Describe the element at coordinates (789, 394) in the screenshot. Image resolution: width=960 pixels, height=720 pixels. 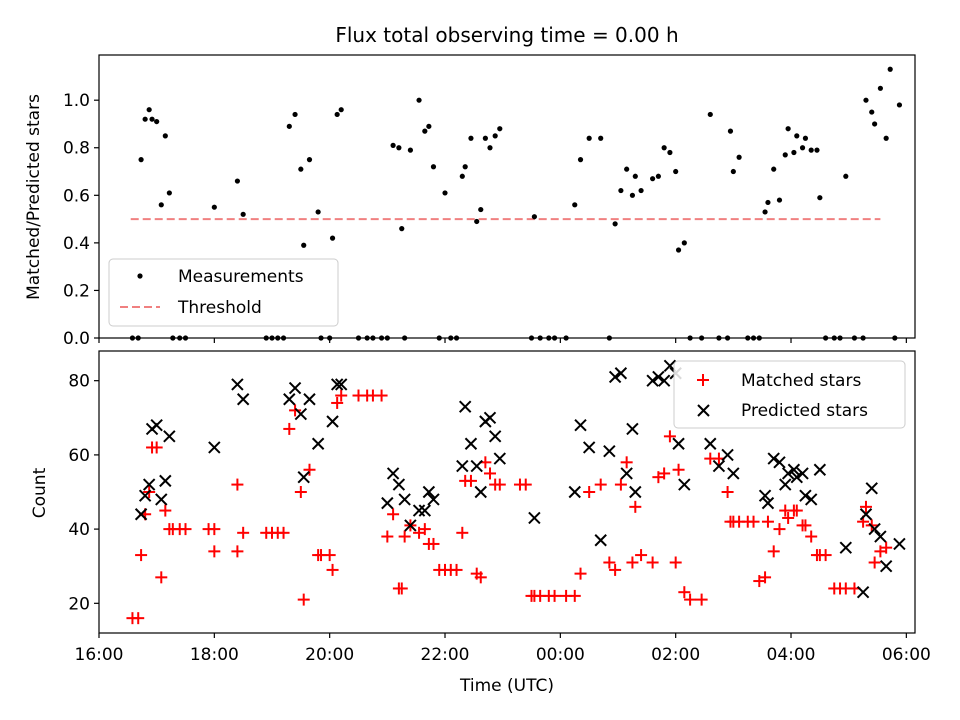
I see `bottom-legend-frame` at that location.